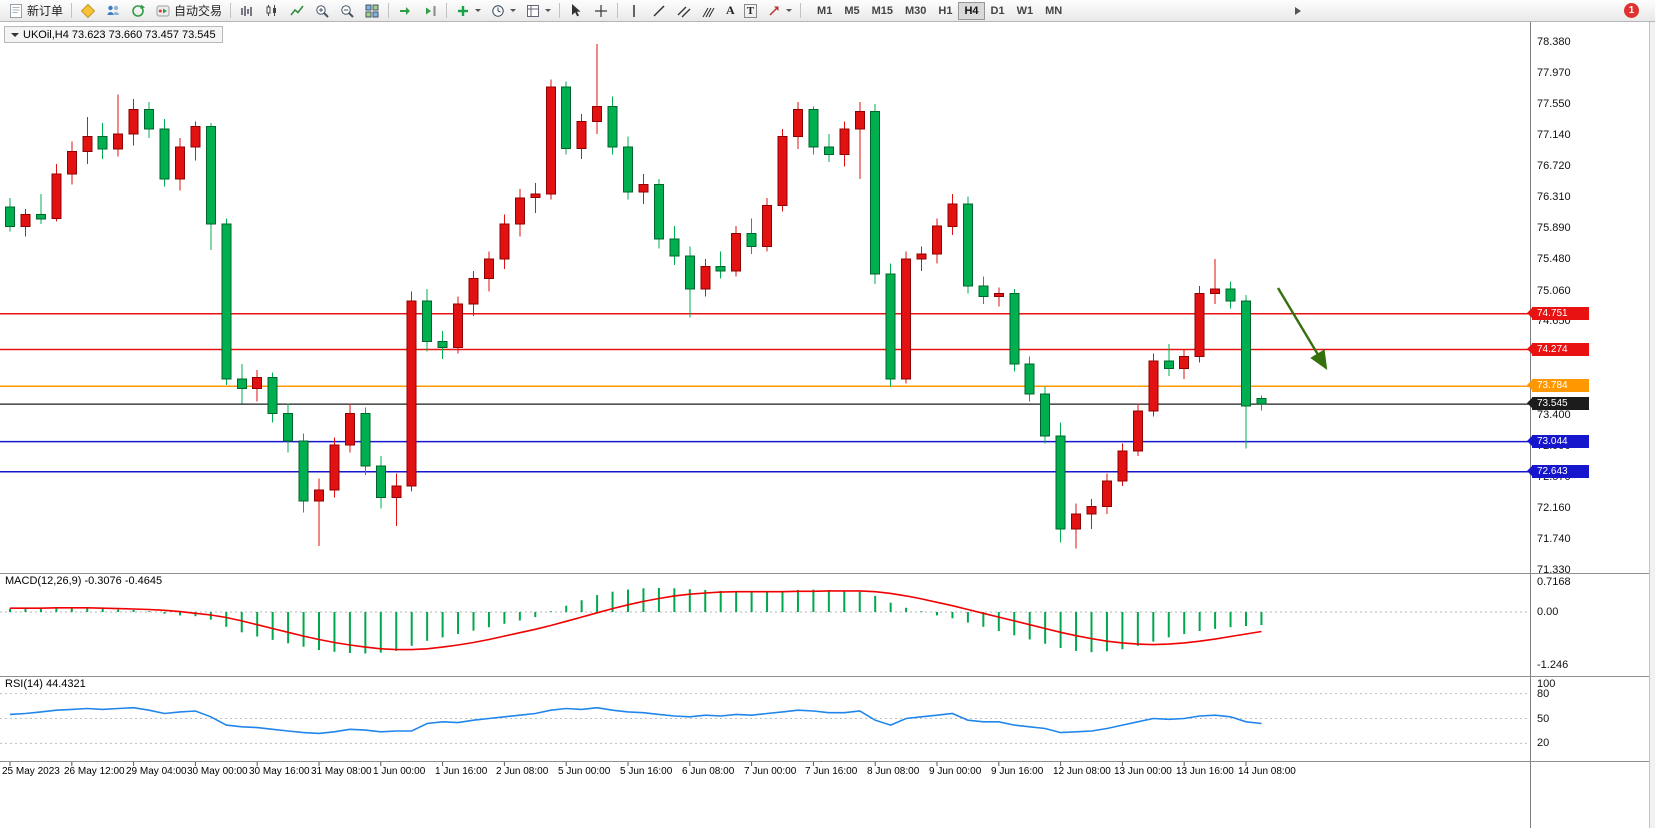  What do you see at coordinates (1017, 771) in the screenshot?
I see `time-axis-label: 9 Jun 16:00` at bounding box center [1017, 771].